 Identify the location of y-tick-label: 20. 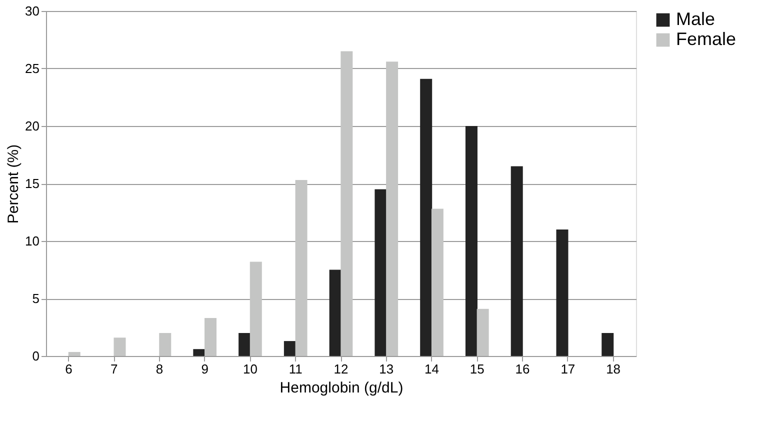
(32, 126).